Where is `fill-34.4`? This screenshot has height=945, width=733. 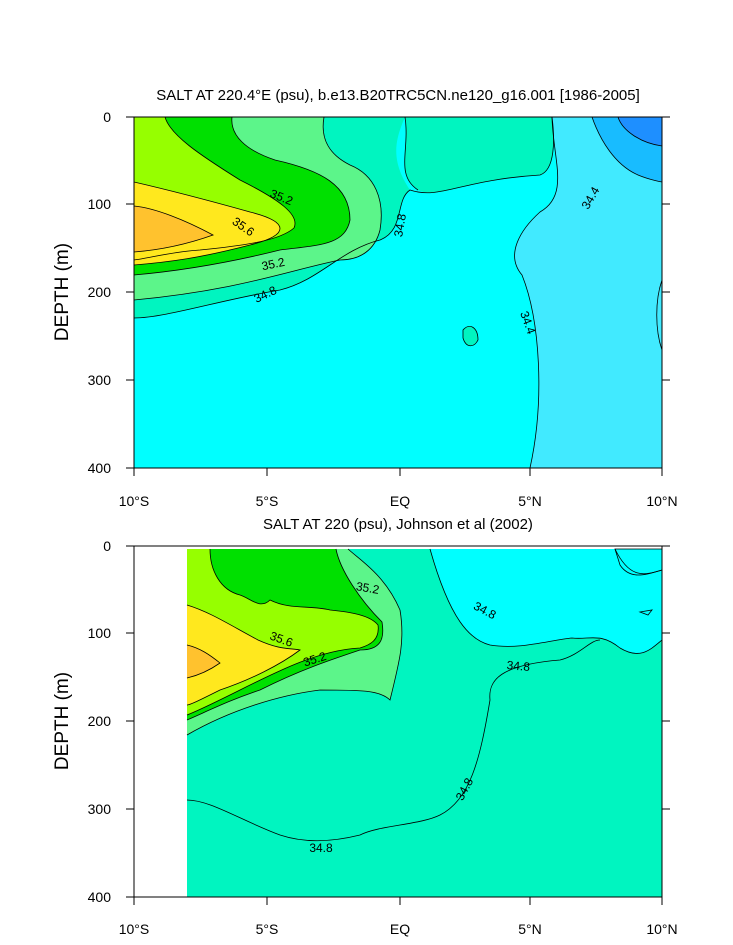 fill-34.4 is located at coordinates (588, 292).